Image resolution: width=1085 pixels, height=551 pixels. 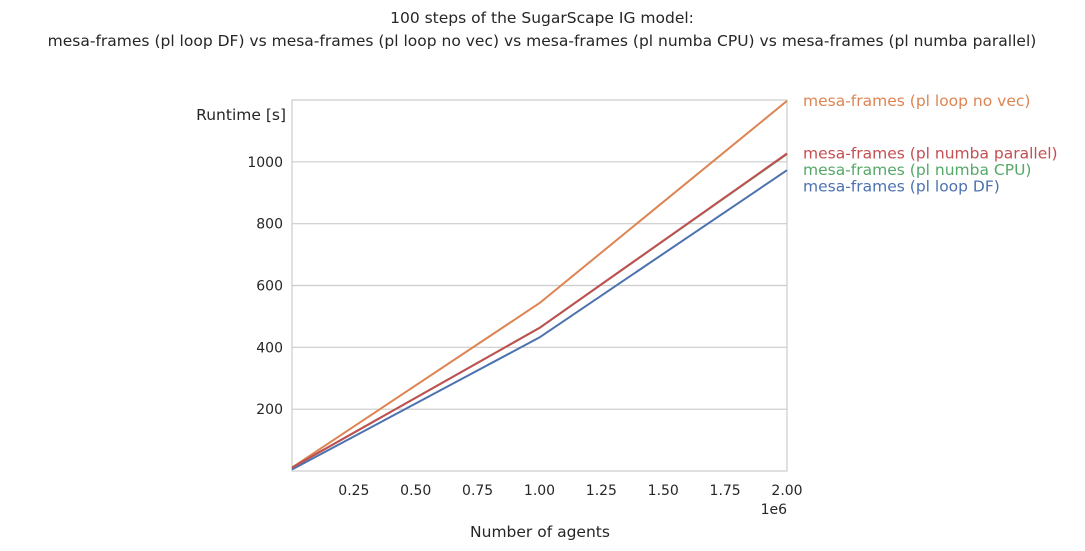 I want to click on x-tick-label: 0.75, so click(x=477, y=491).